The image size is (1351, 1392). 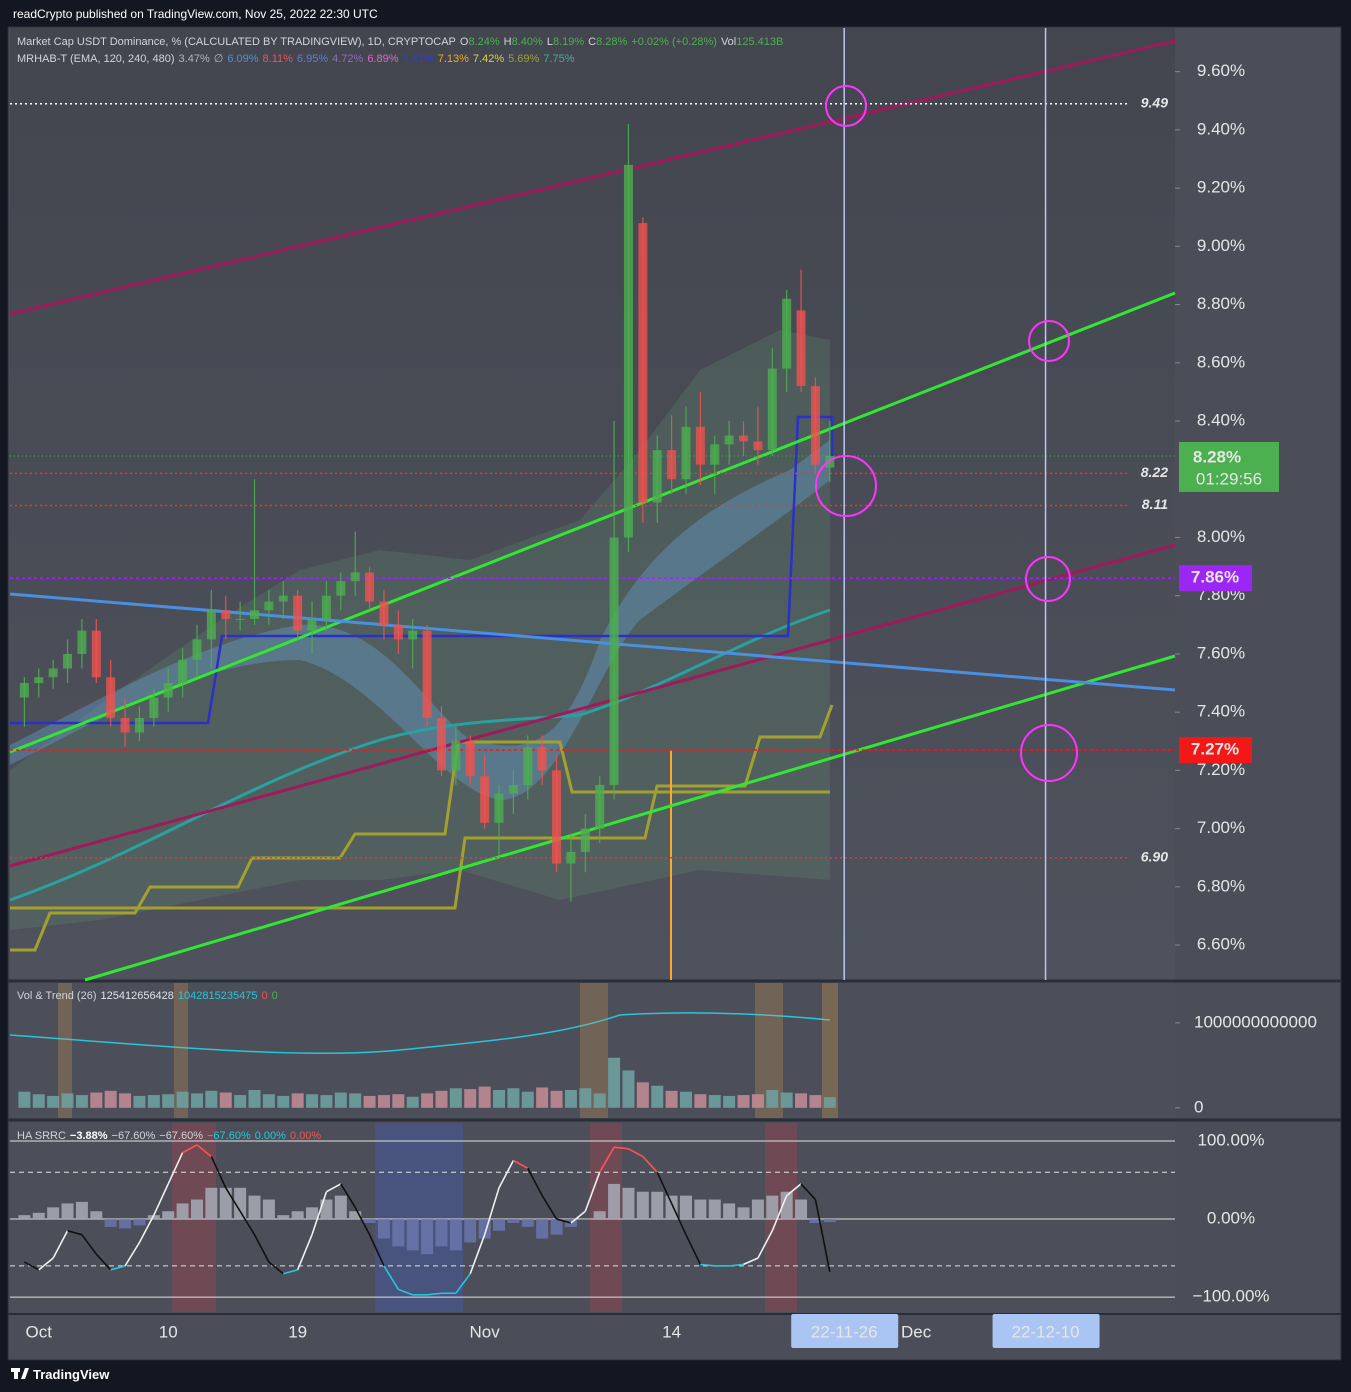 I want to click on level-label: 6.90, so click(x=1154, y=856).